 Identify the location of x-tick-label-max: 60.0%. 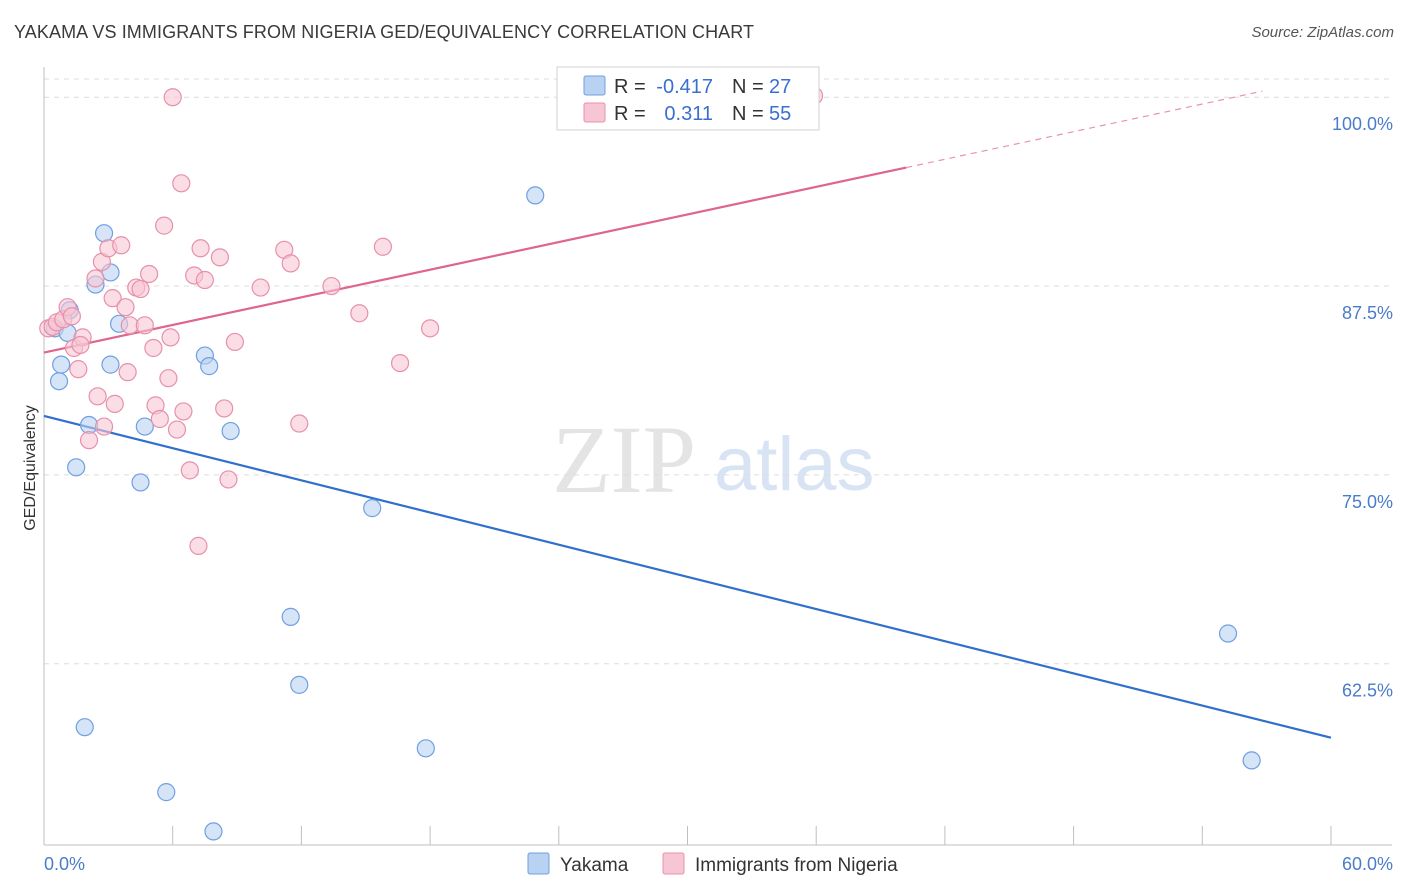
(1367, 864).